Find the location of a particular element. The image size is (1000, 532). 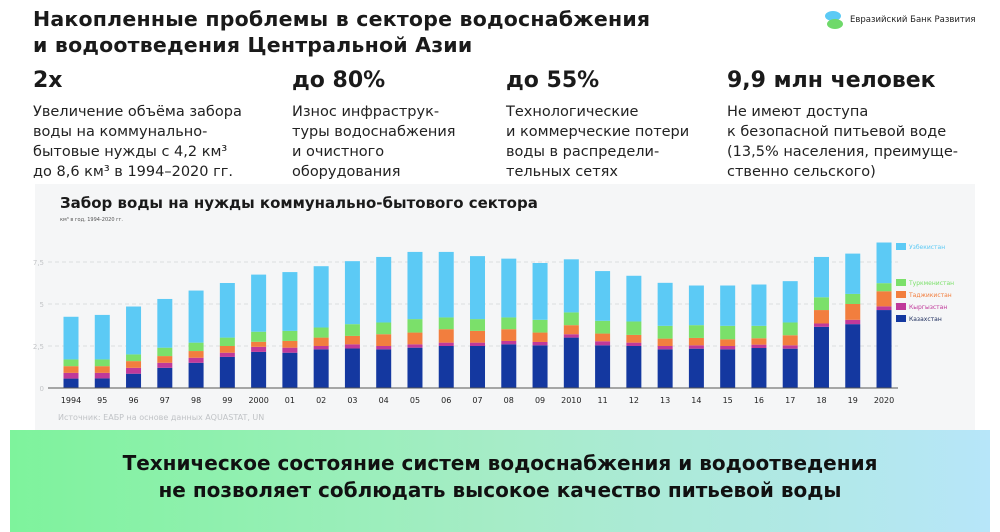

x-tick-label: 18 is located at coordinates (821, 400).